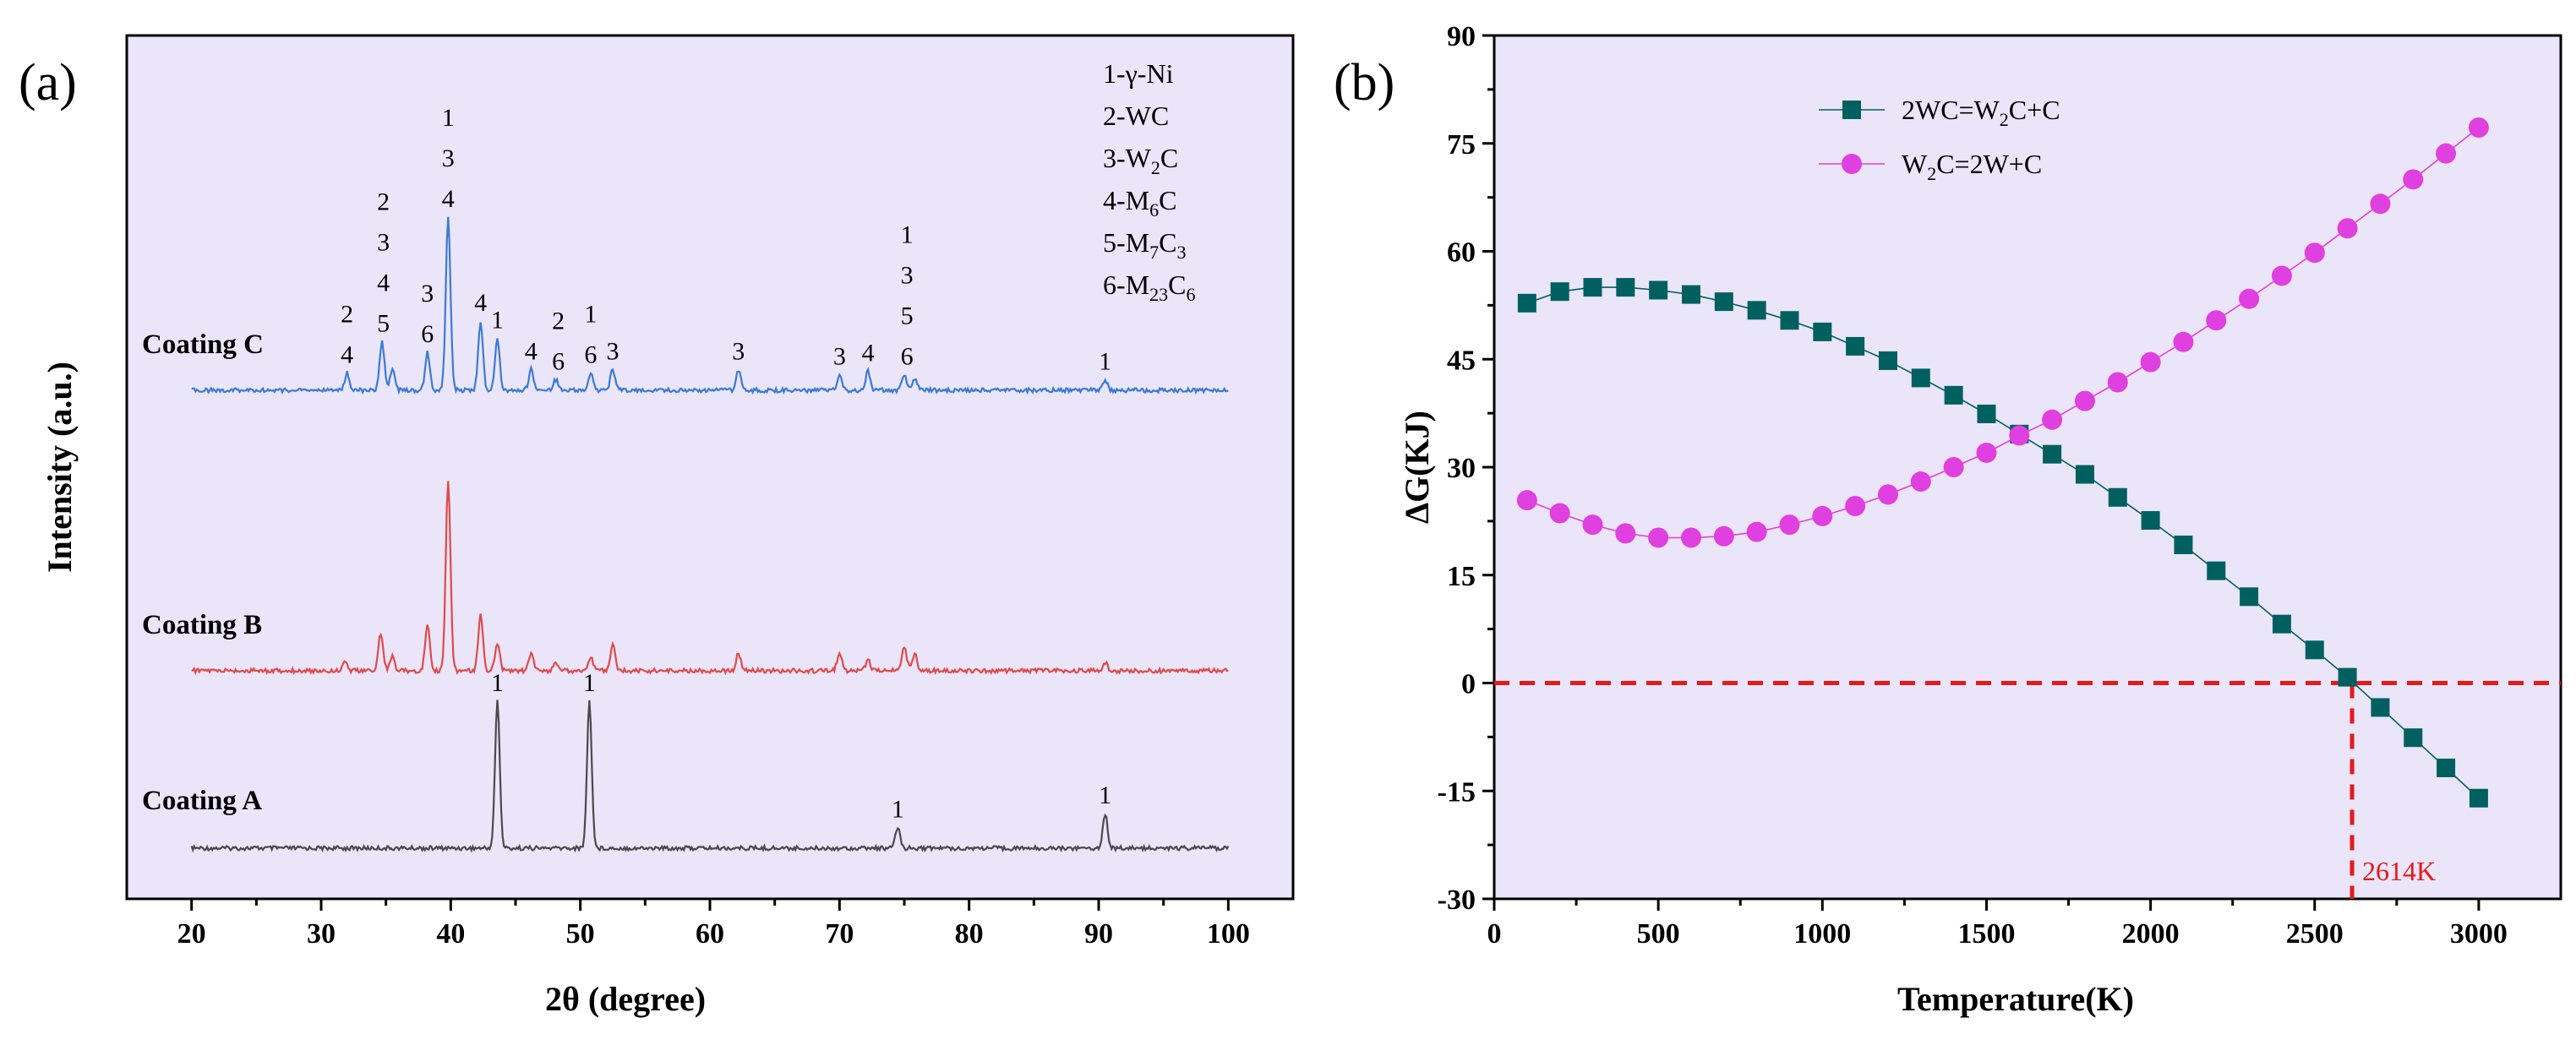  Describe the element at coordinates (1138, 73) in the screenshot. I see `panel-a-legend-entry: 1-γ-Ni` at that location.